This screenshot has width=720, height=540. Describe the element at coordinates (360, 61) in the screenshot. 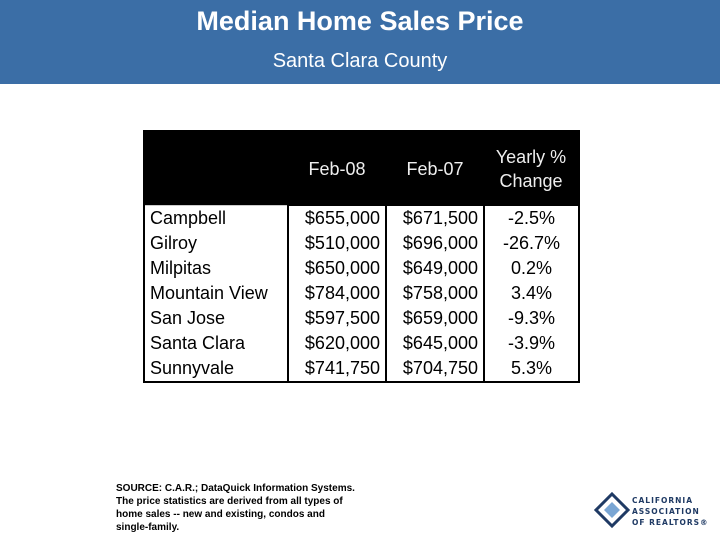

I see `subtitle: Santa Clara County` at that location.